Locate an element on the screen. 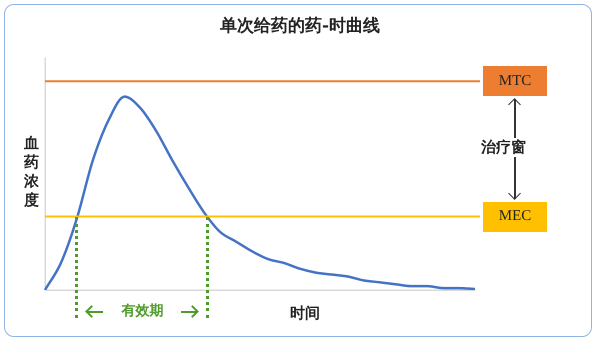 The image size is (600, 345). ref-line-label: MTC is located at coordinates (515, 81).